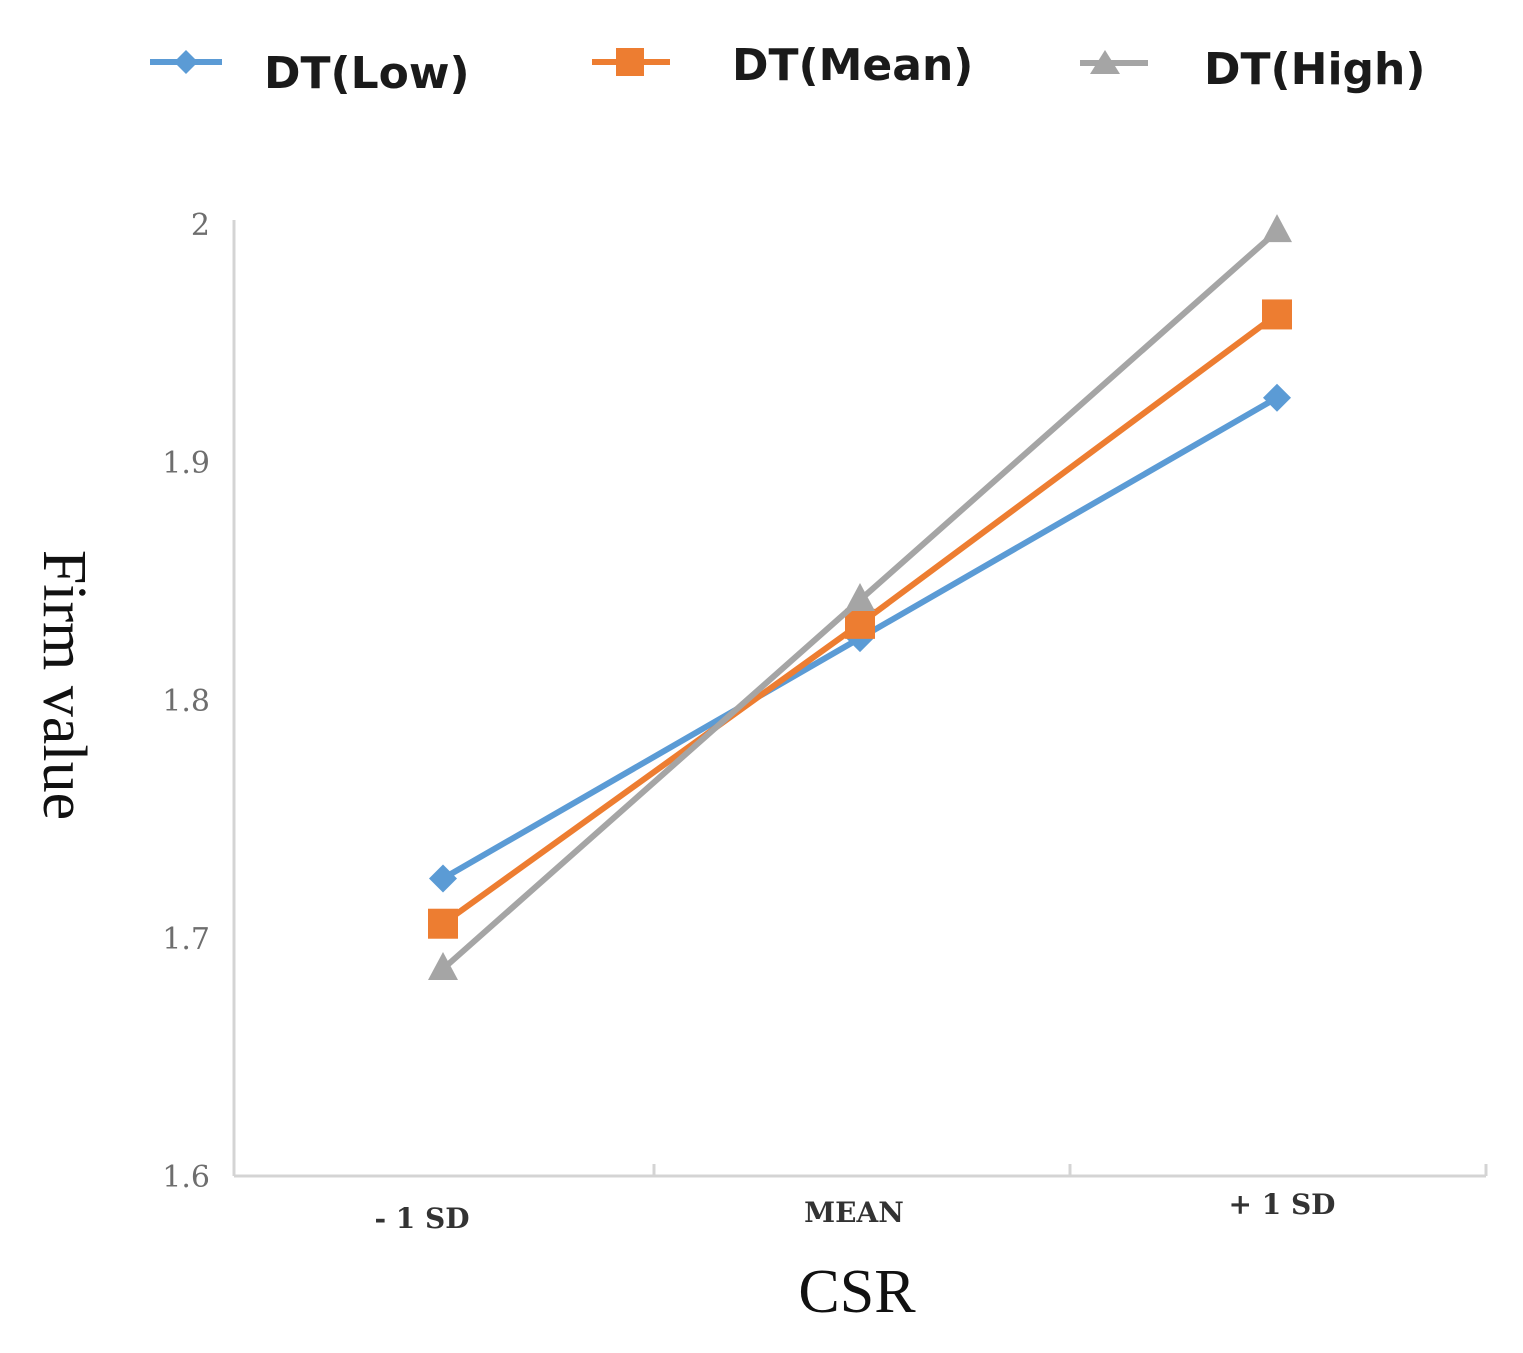 Image resolution: width=1523 pixels, height=1353 pixels. Describe the element at coordinates (852, 65) in the screenshot. I see `legend-label-dt-mean: DT(Mean)` at that location.